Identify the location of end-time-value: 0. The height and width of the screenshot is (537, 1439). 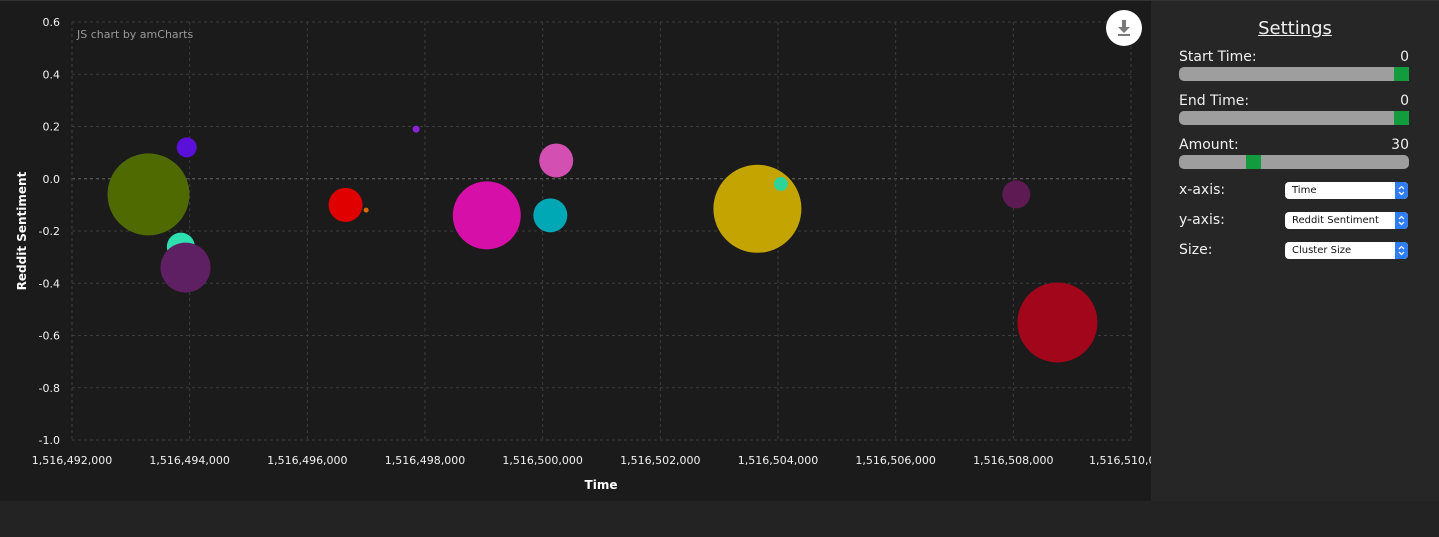
(1404, 101).